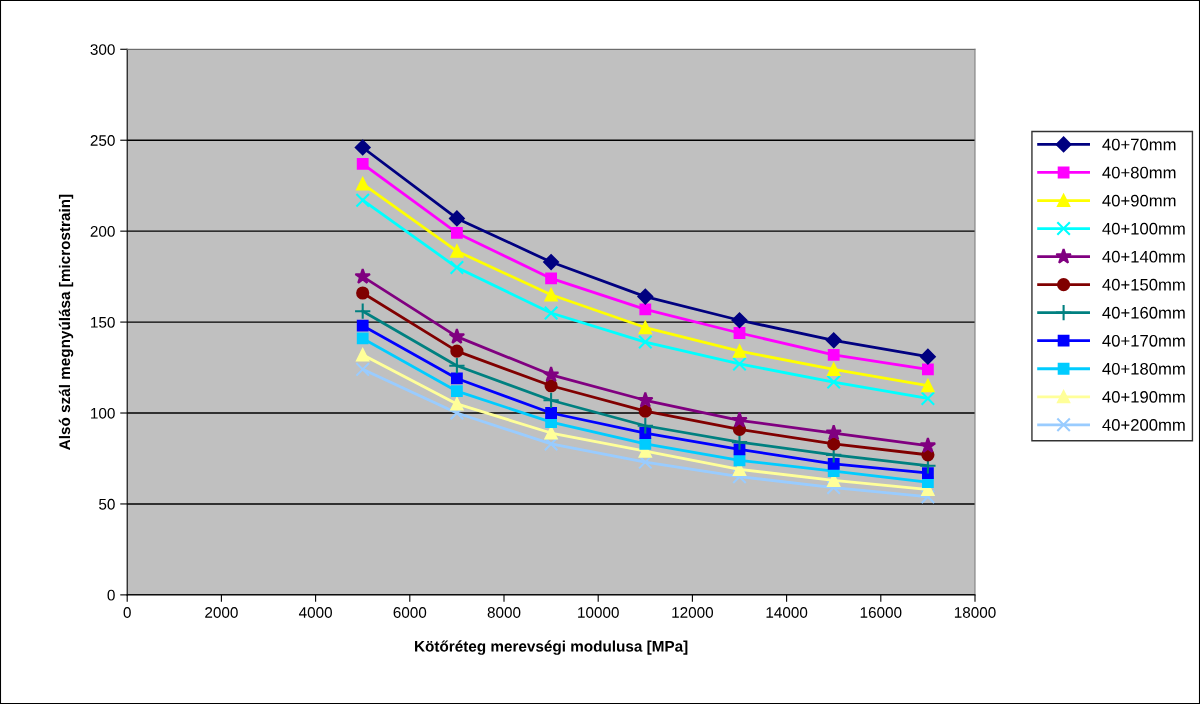 The height and width of the screenshot is (704, 1200). Describe the element at coordinates (410, 612) in the screenshot. I see `x-tick-label: 6000` at that location.